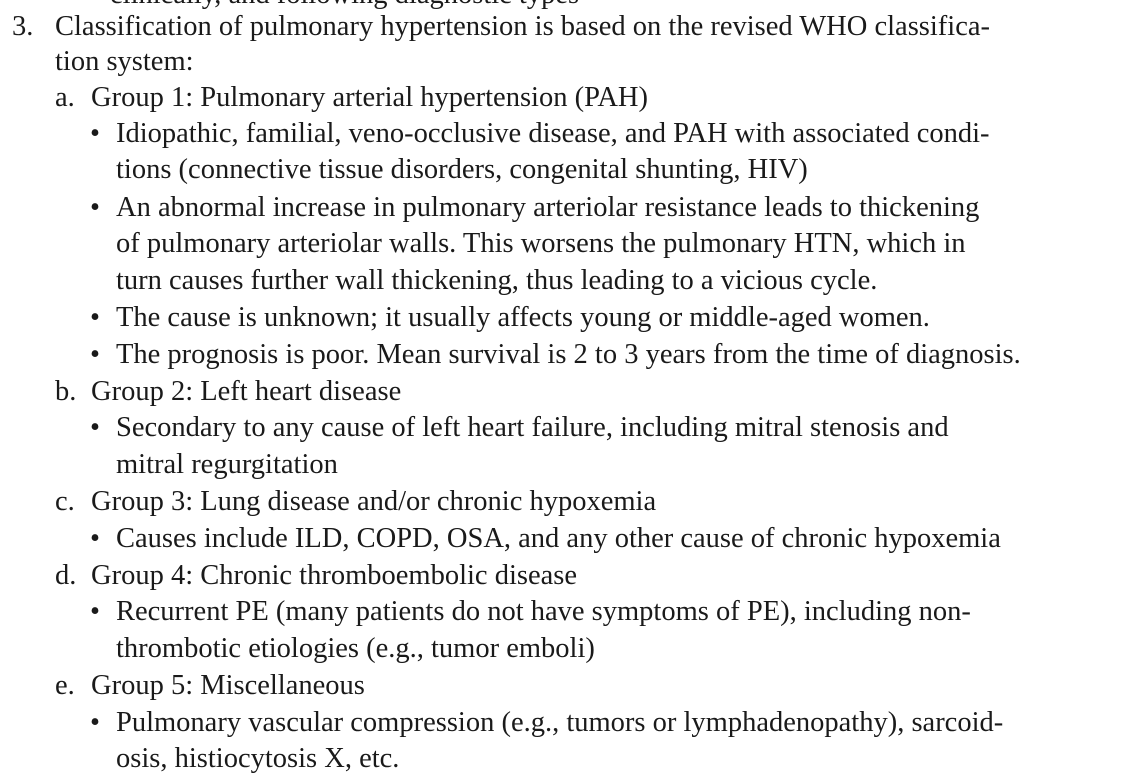 This screenshot has width=1142, height=780. Describe the element at coordinates (65, 501) in the screenshot. I see `group-c-letter: c.` at that location.